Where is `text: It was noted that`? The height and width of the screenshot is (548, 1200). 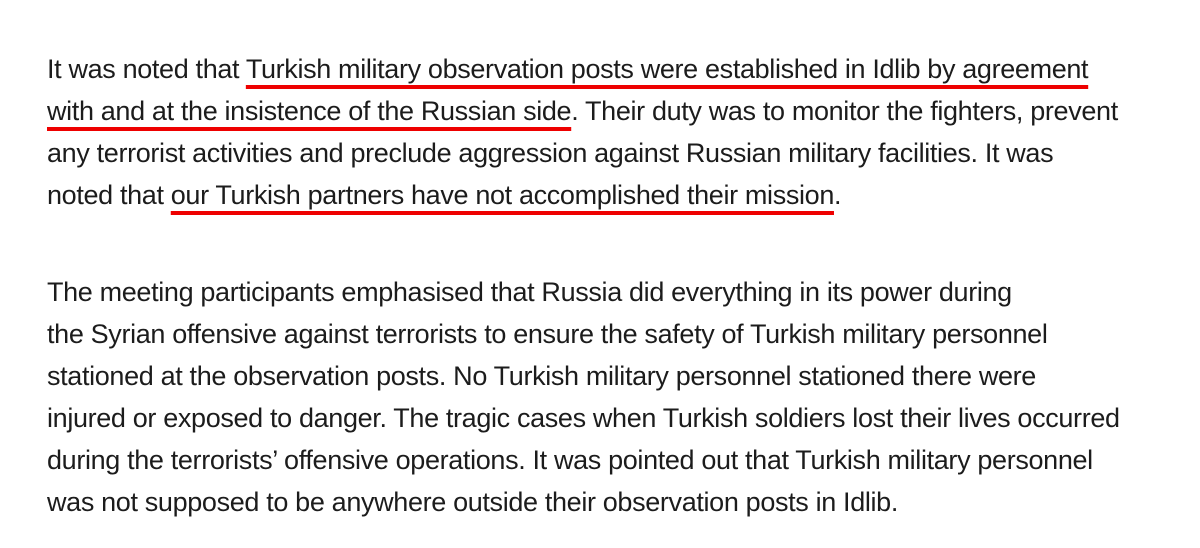 text: It was noted that is located at coordinates (146, 69).